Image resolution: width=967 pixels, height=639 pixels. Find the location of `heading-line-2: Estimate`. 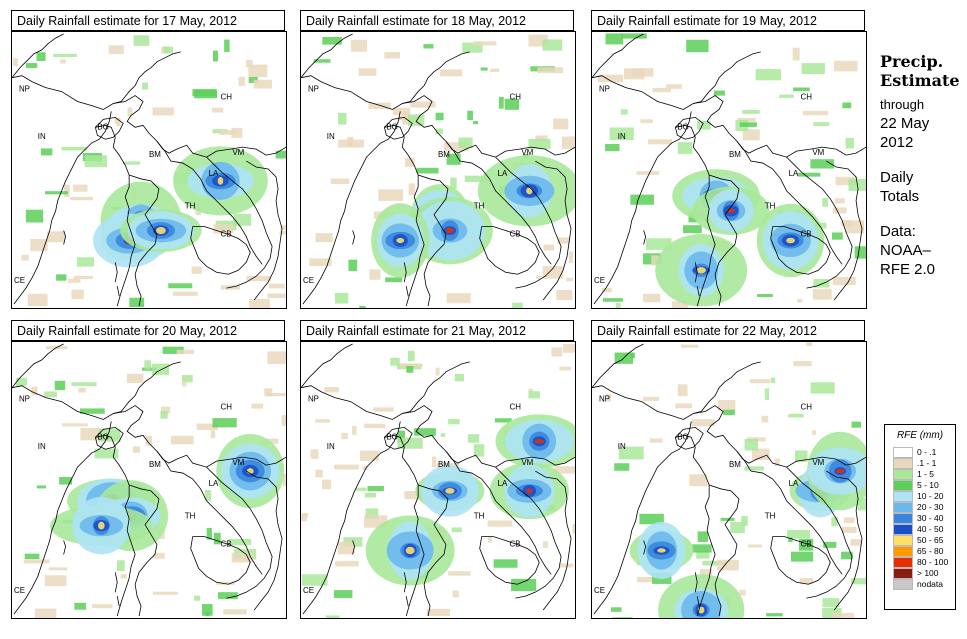

heading-line-2: Estimate is located at coordinates (920, 80).